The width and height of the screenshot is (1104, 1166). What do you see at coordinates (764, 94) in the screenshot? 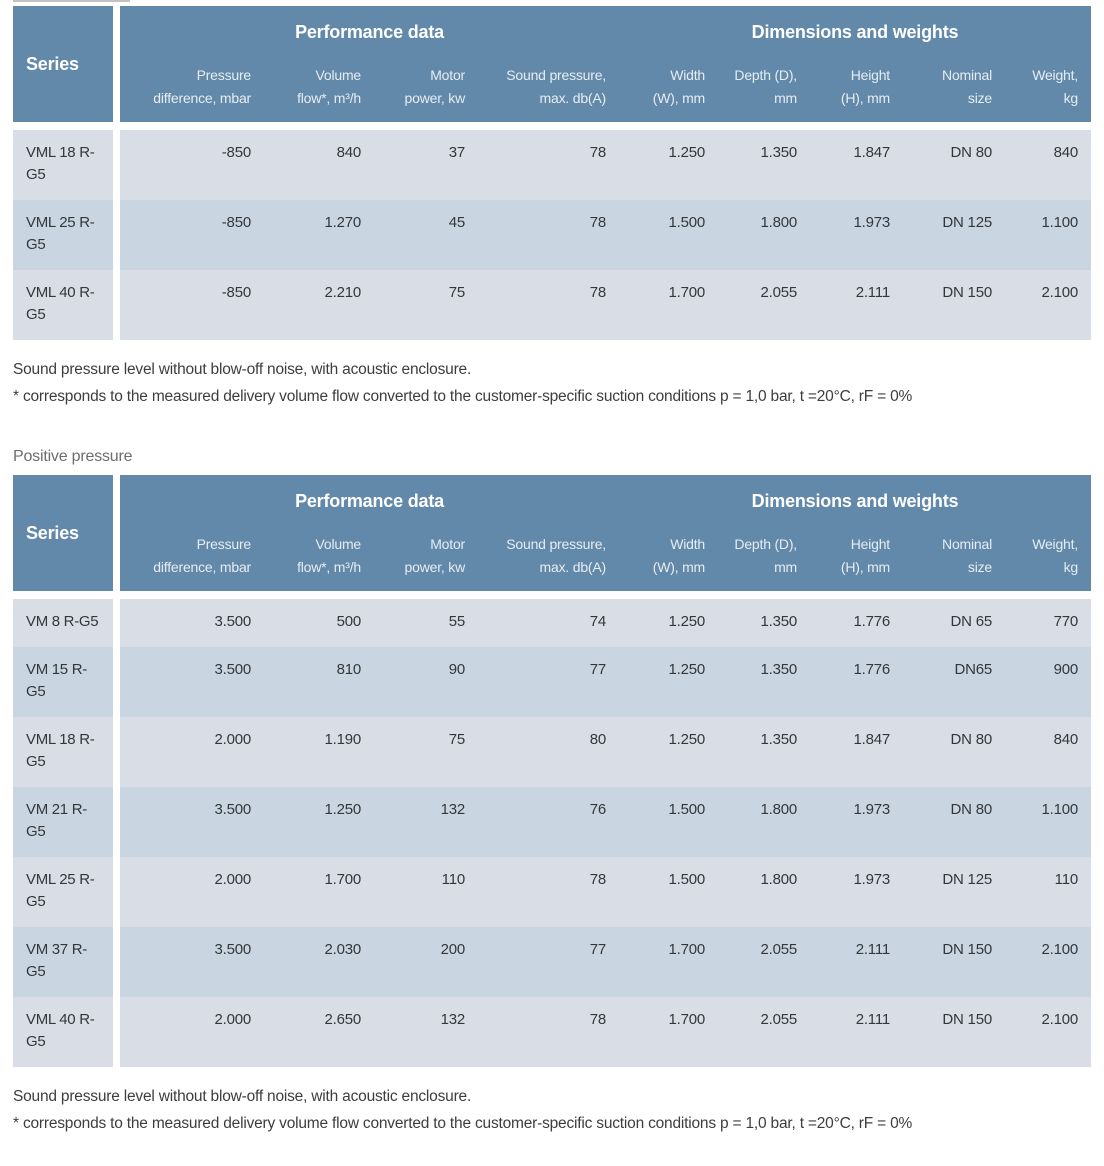
I see `depth-header: Depth (D), mm` at bounding box center [764, 94].